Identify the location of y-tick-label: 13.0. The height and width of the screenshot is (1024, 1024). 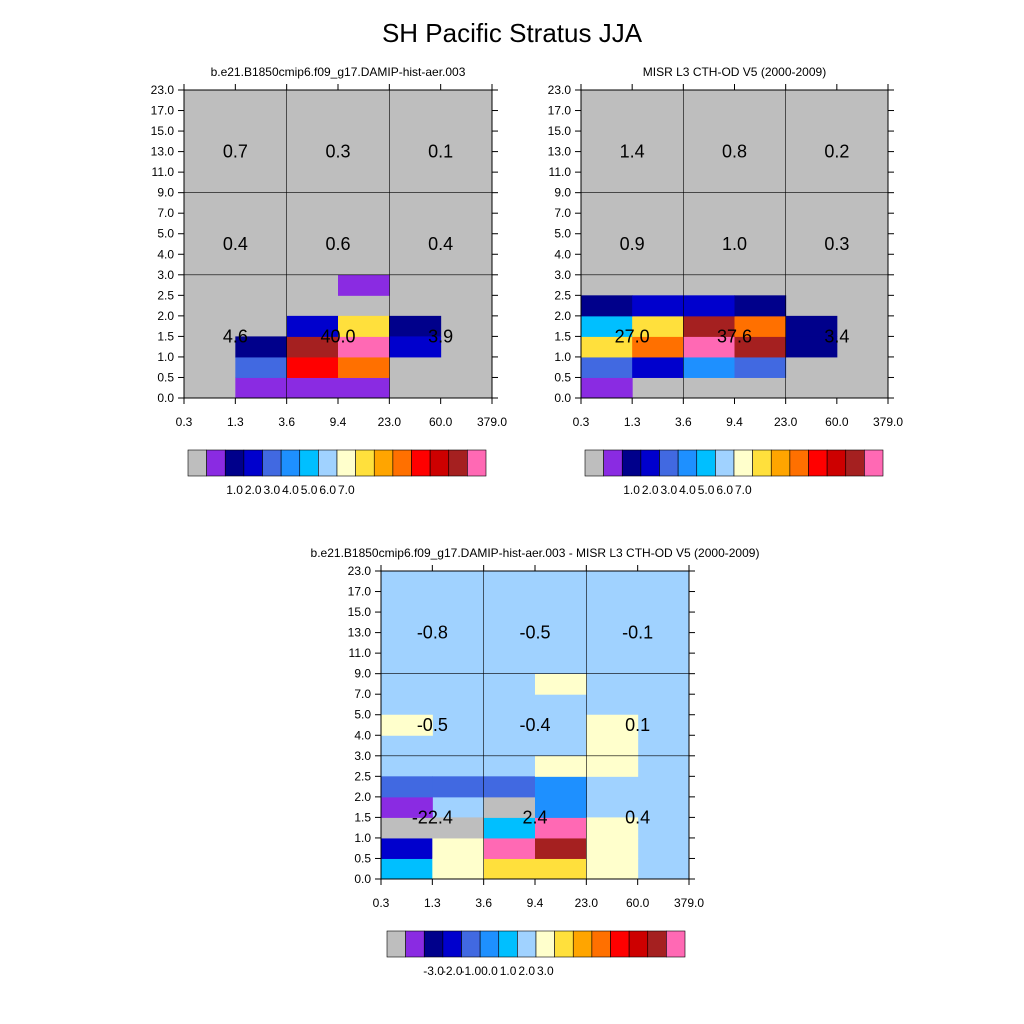
(360, 633).